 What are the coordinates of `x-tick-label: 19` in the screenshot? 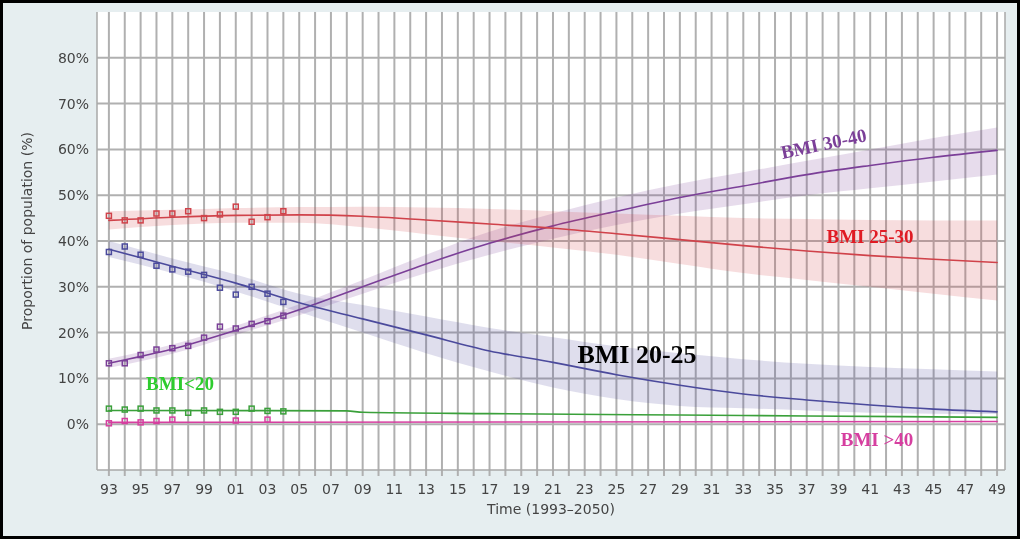 It's located at (521, 489).